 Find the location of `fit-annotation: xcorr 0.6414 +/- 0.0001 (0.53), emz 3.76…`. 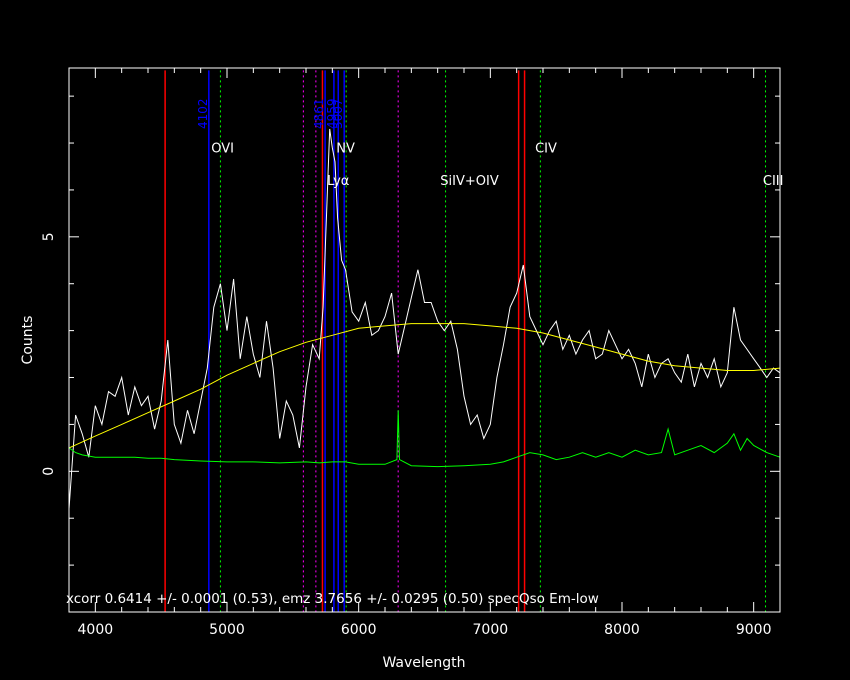

fit-annotation: xcorr 0.6414 +/- 0.0001 (0.53), emz 3.76… is located at coordinates (332, 599).